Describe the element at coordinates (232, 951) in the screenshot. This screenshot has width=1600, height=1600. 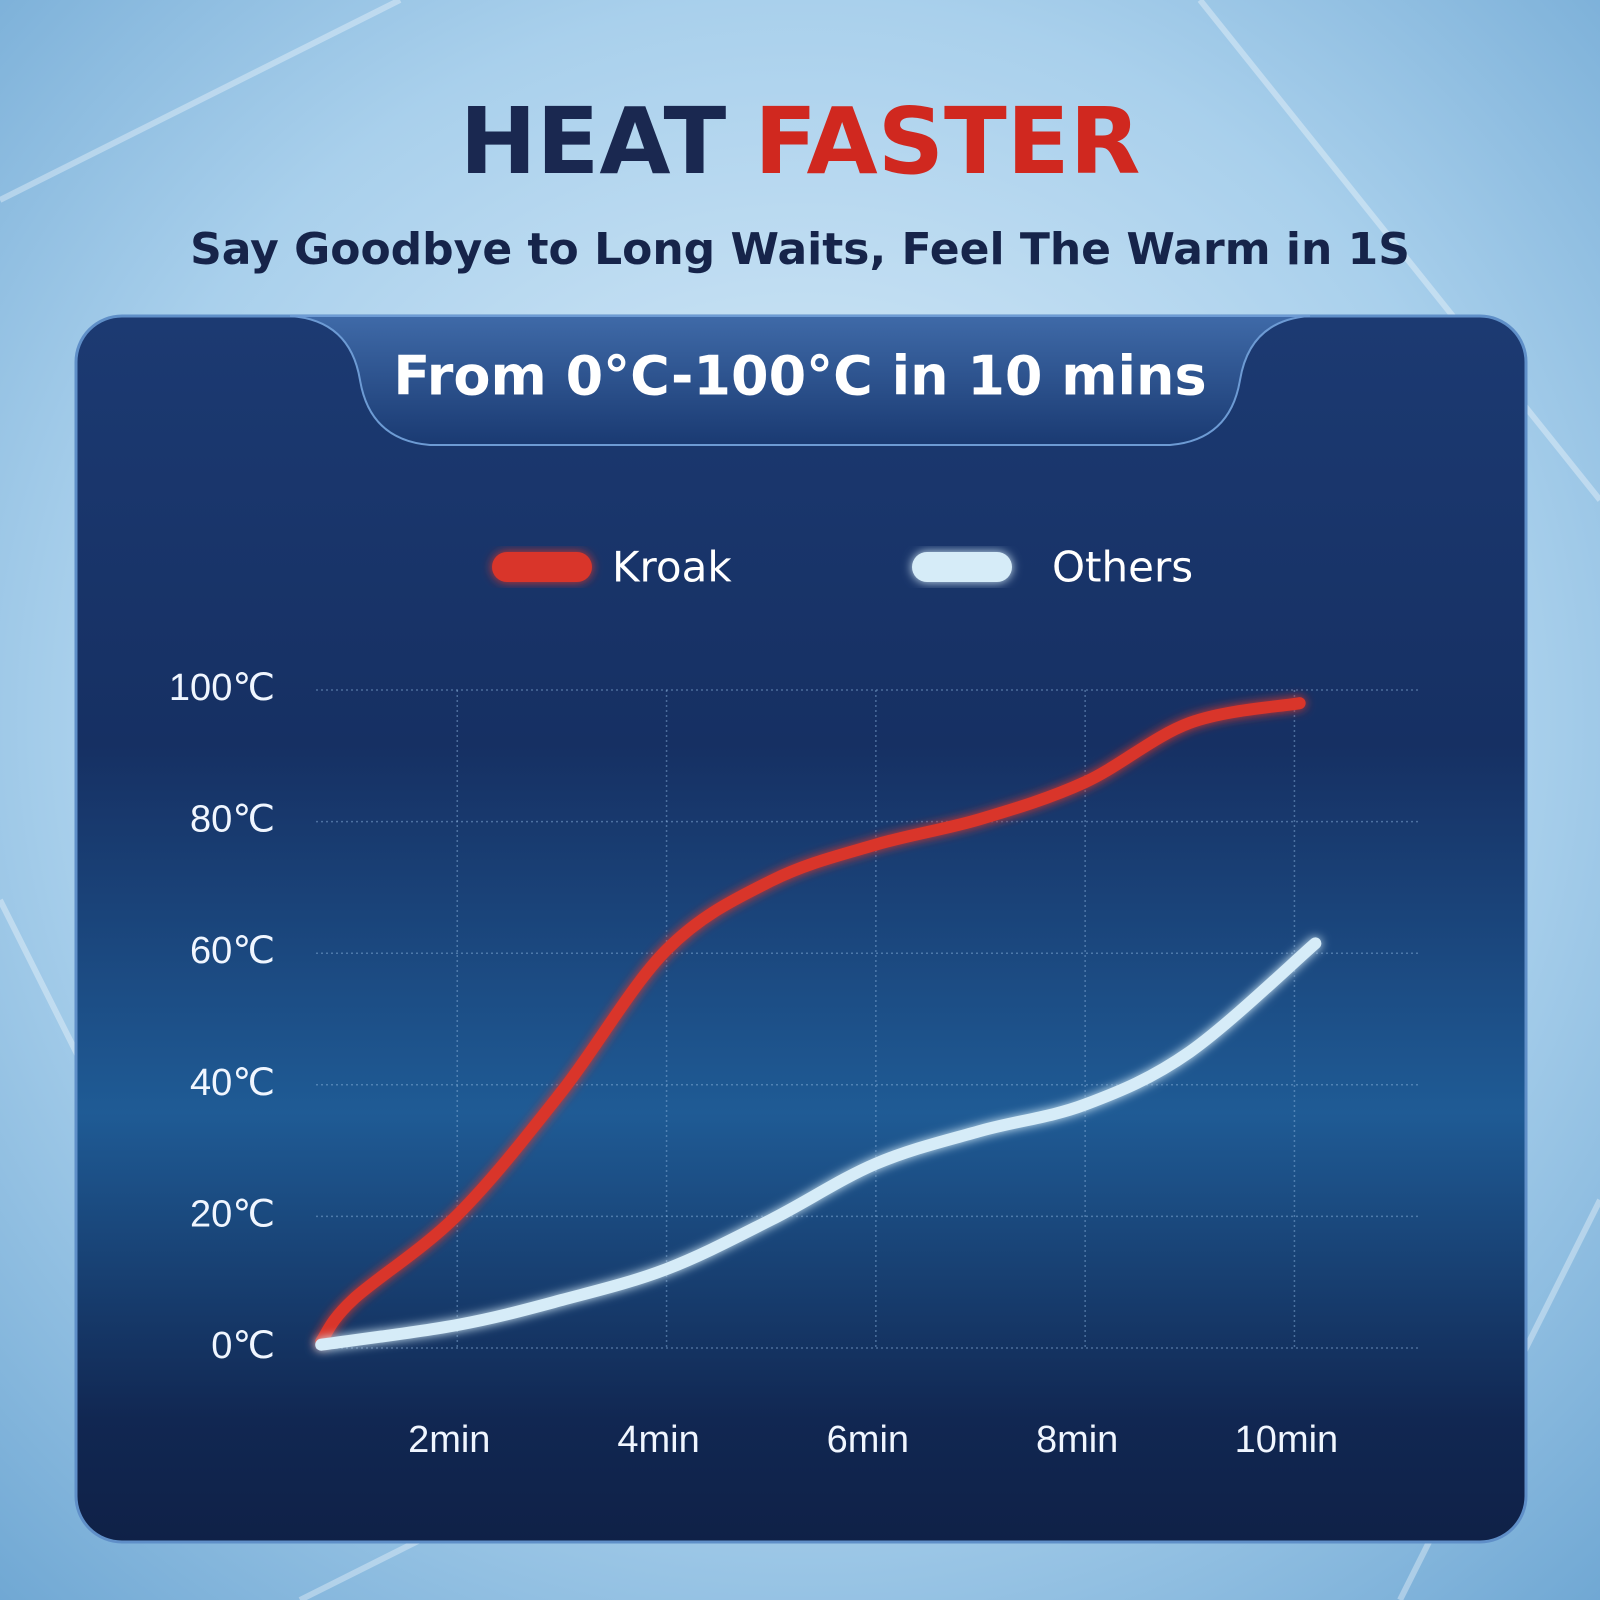
I see `y-tick-label: 60℃` at that location.